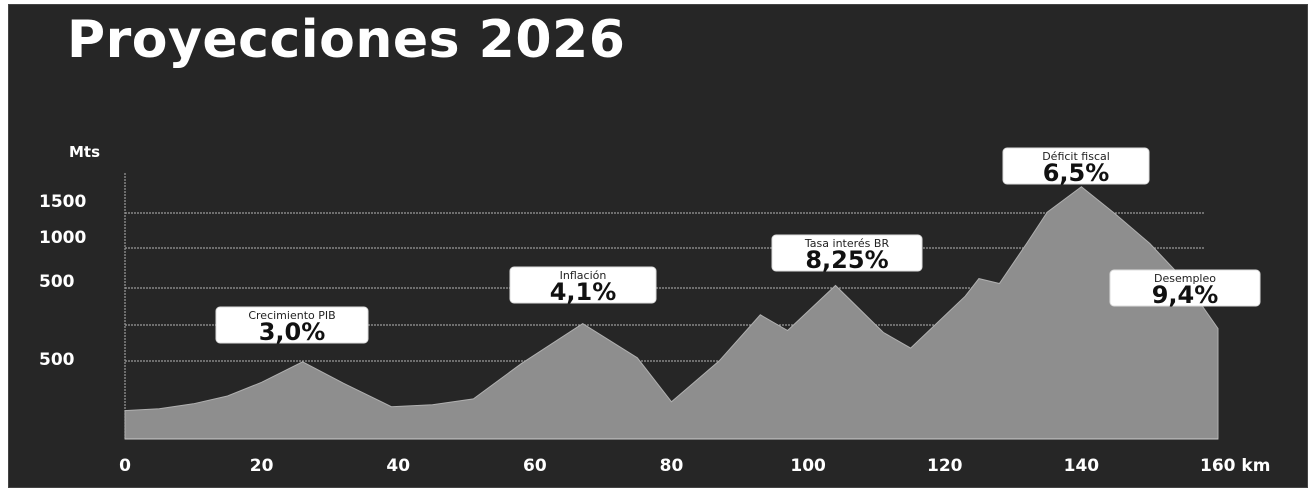  I want to click on y-axis-label: Mts, so click(84, 152).